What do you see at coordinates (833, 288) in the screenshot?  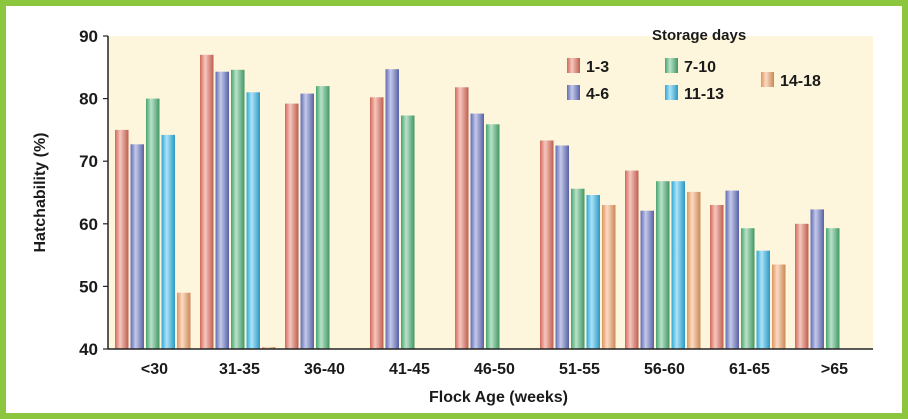 I see `bar-7-10->65` at bounding box center [833, 288].